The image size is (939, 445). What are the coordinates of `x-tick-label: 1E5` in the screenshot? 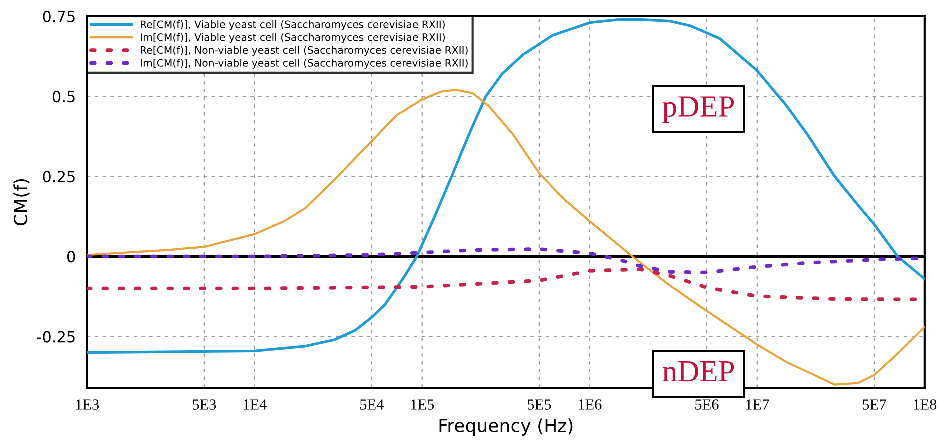 It's located at (422, 405).